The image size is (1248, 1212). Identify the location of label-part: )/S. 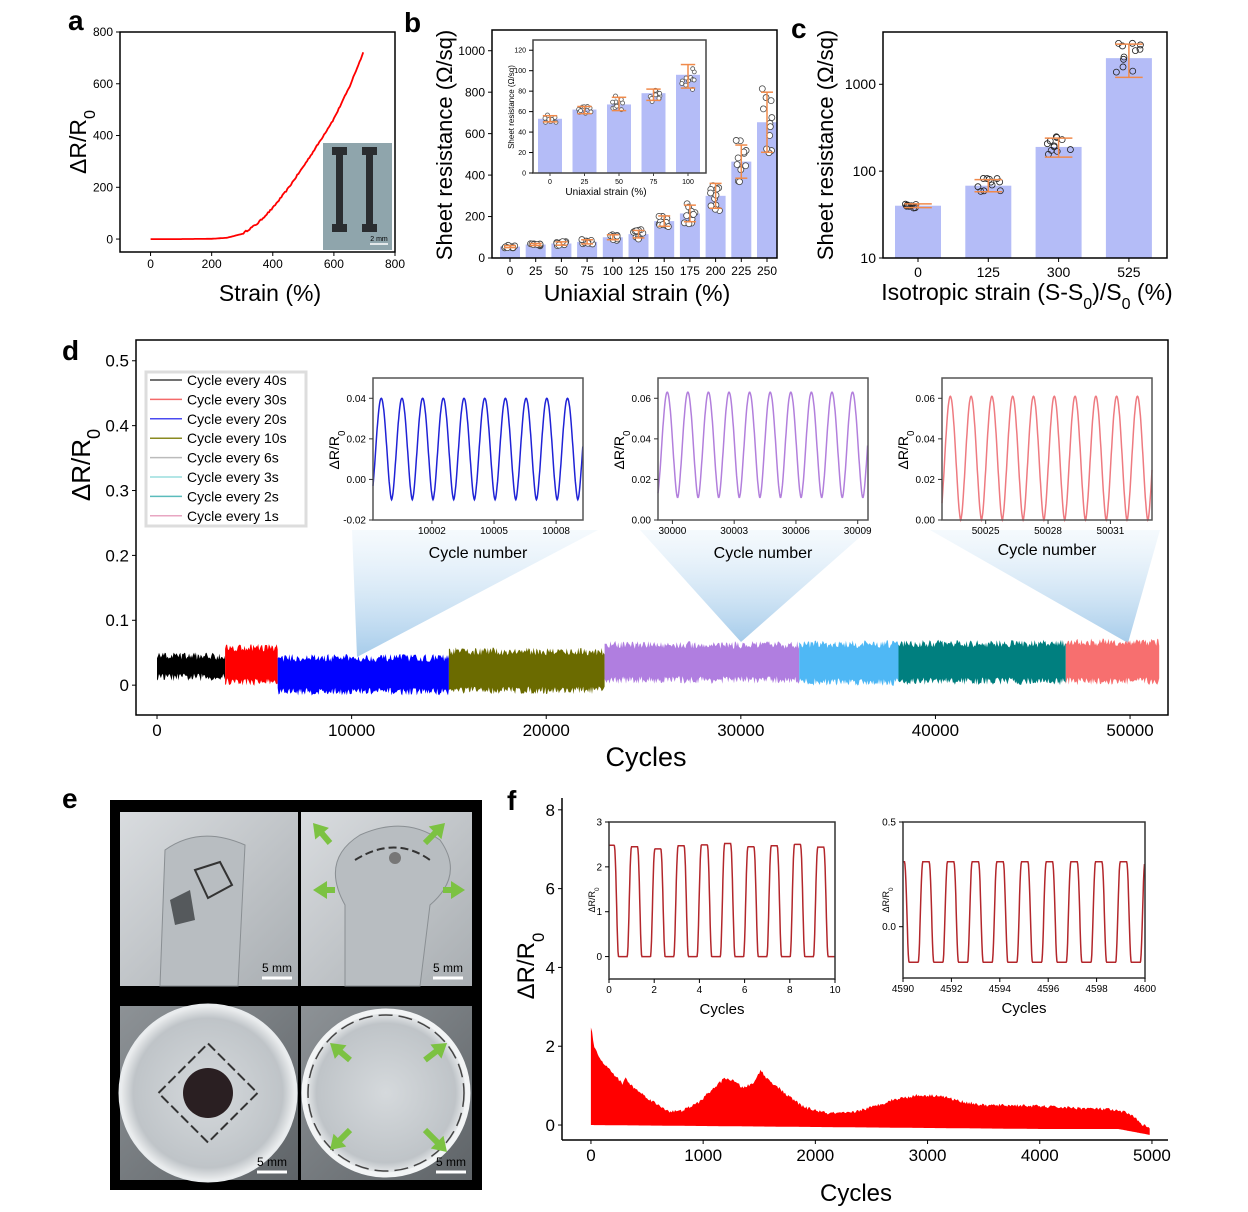
(1106, 292).